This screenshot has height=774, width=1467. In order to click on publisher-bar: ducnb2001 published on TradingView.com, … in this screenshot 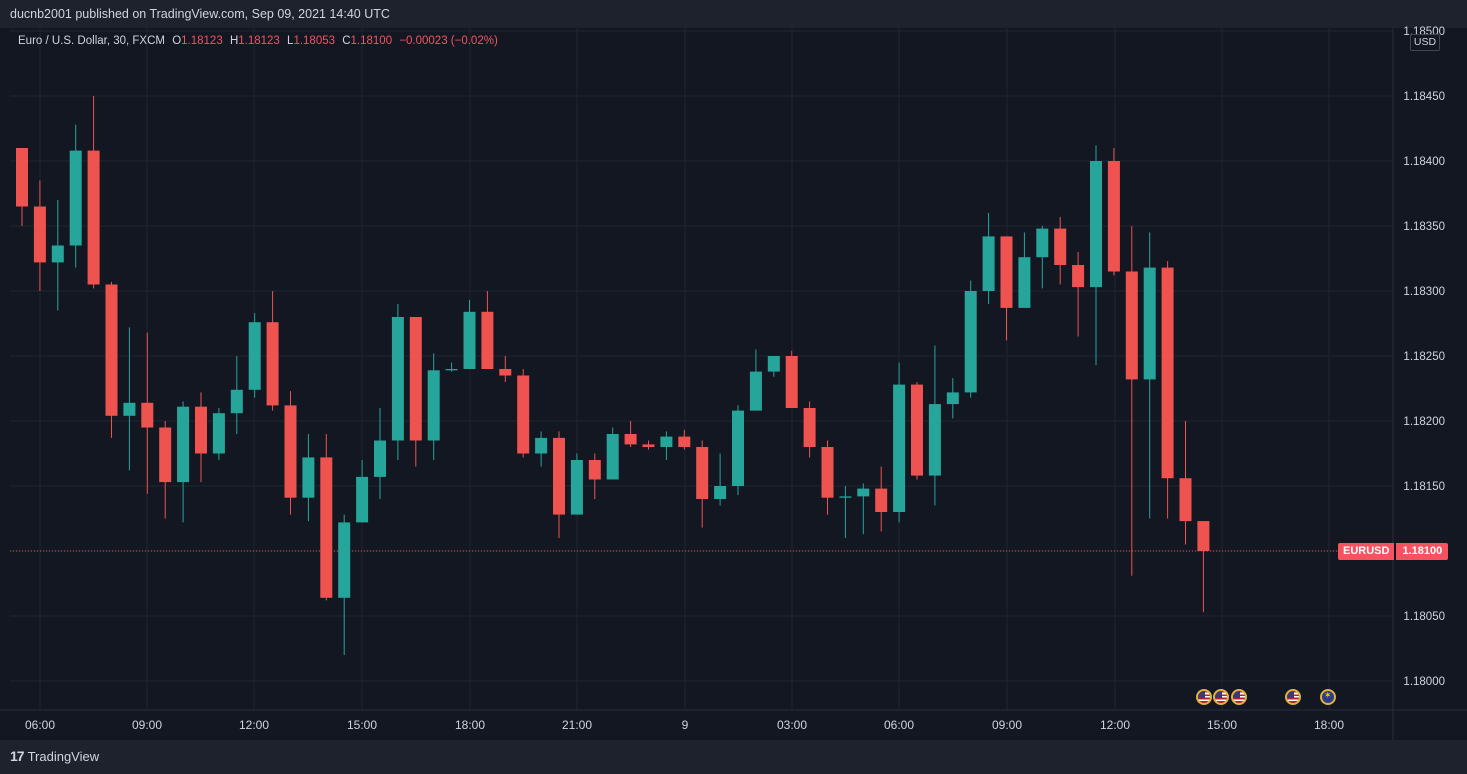, I will do `click(733, 14)`.